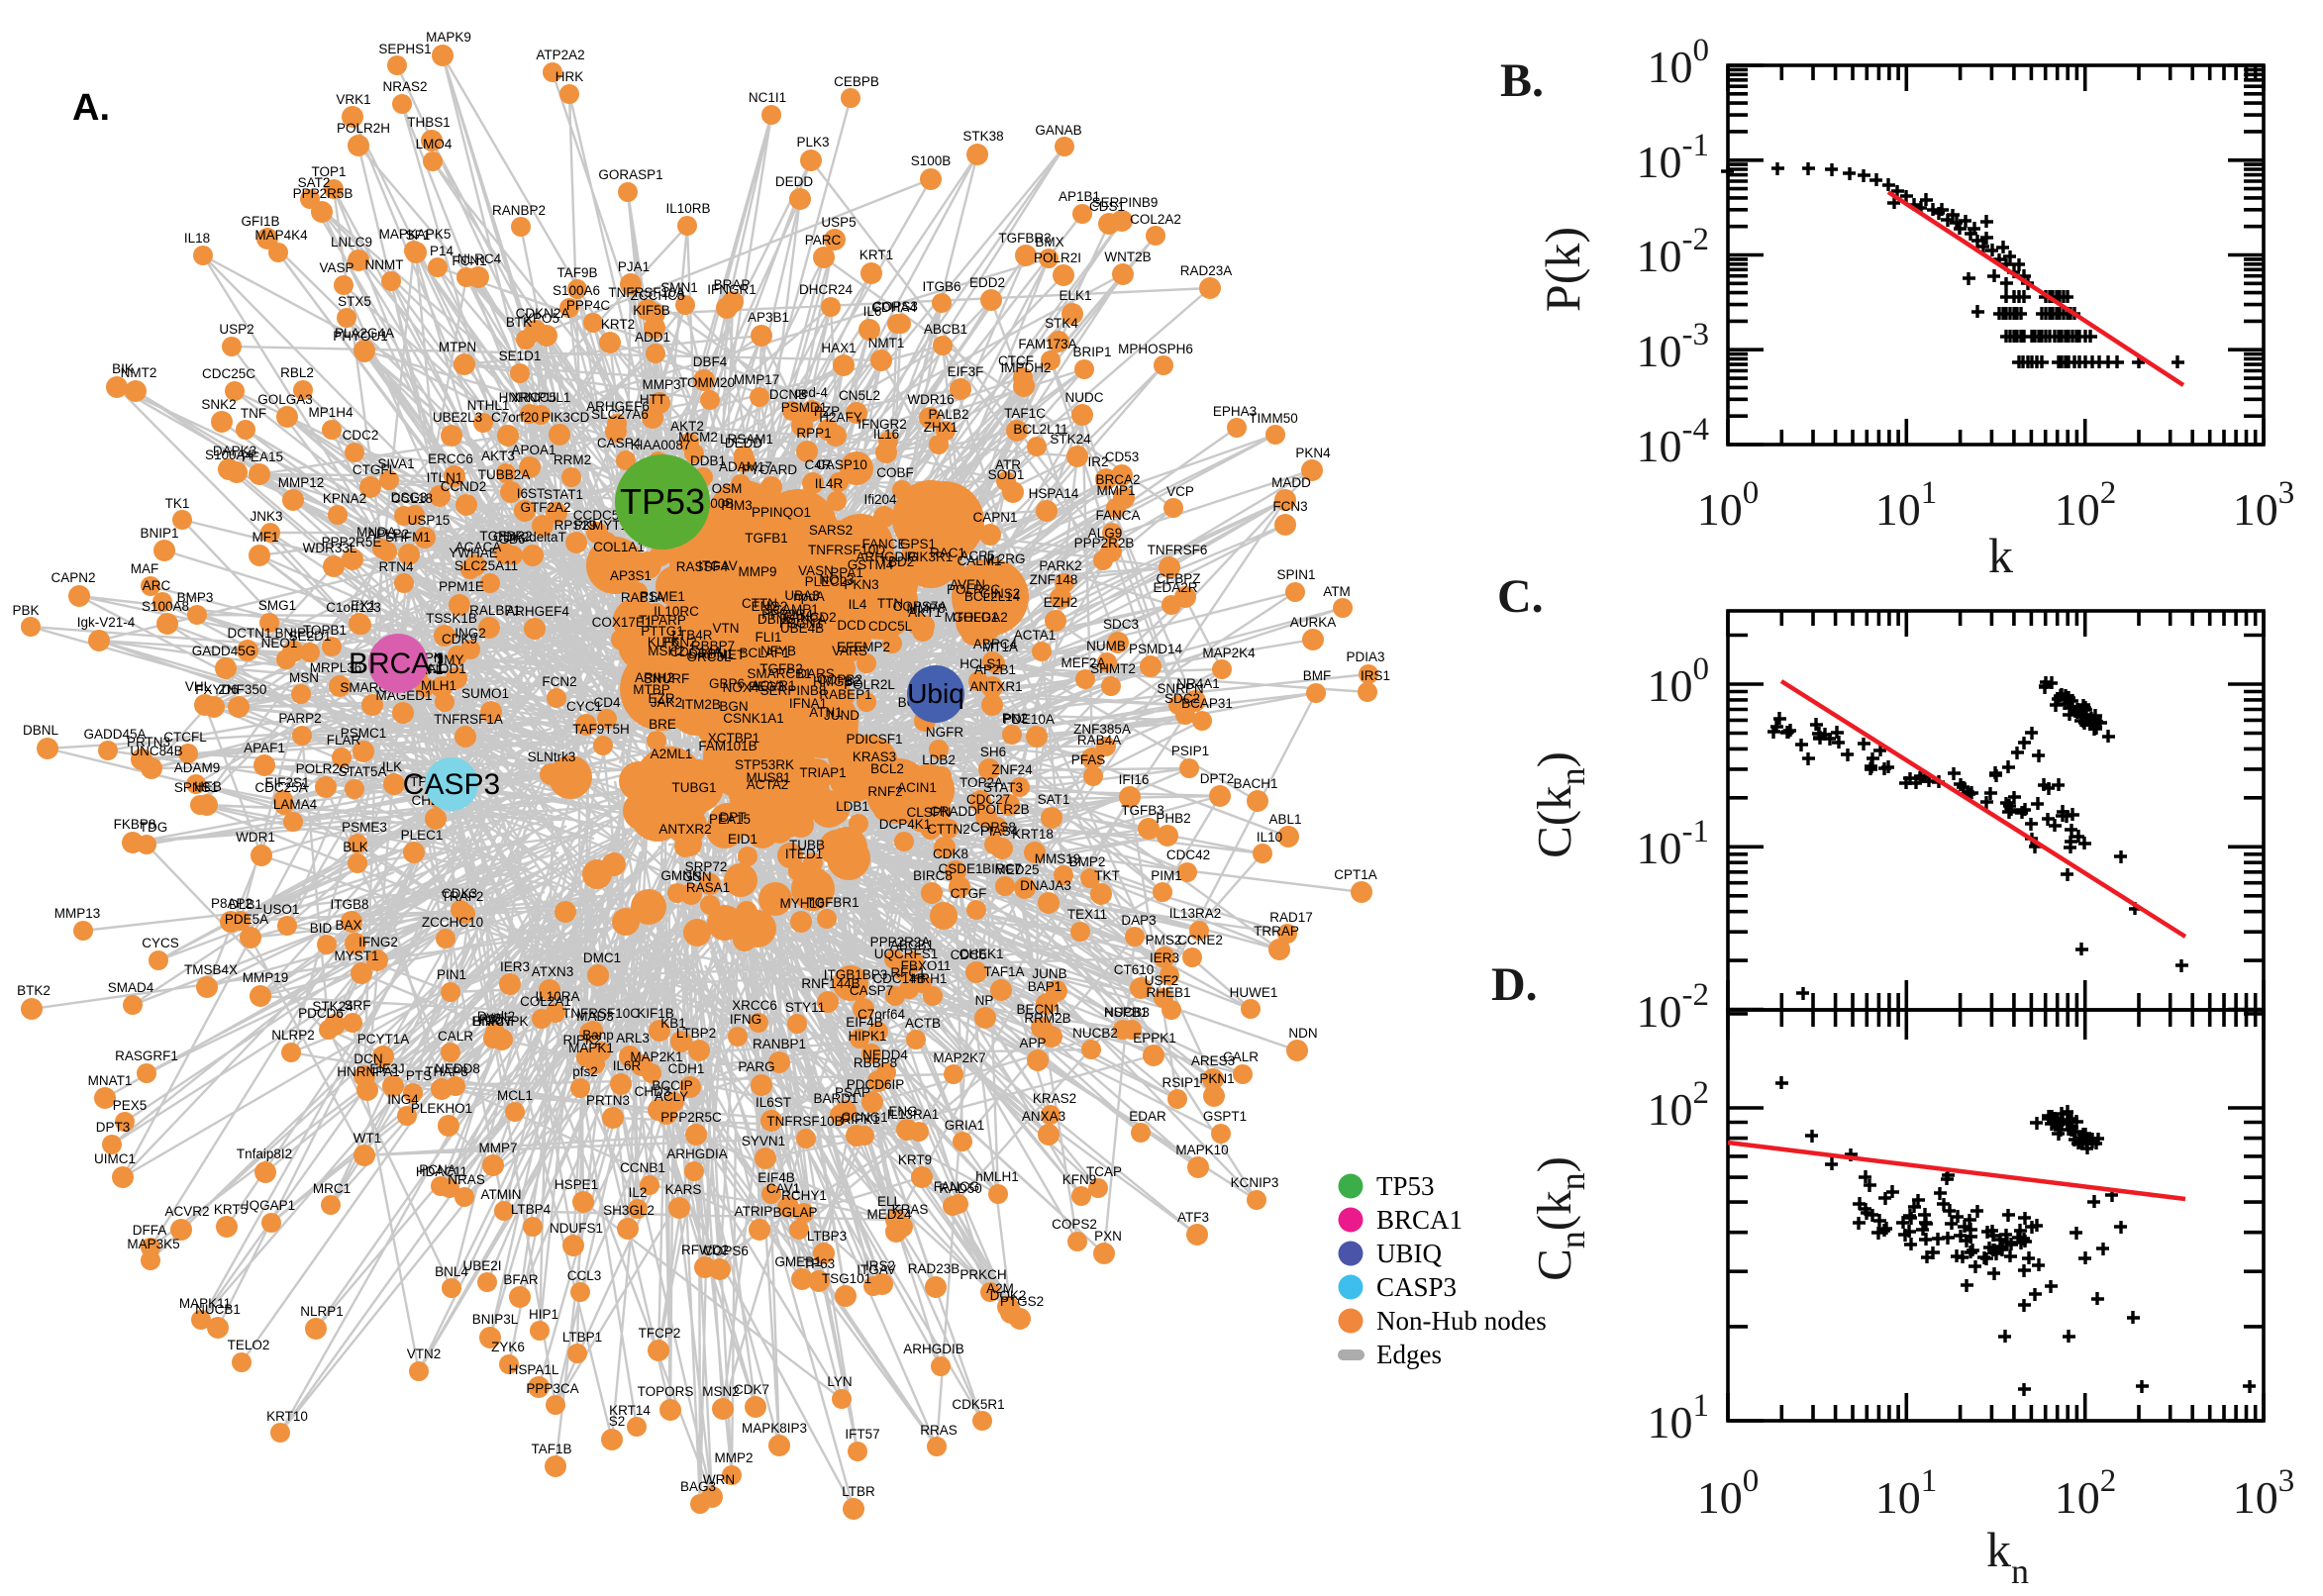 Image resolution: width=2323 pixels, height=1596 pixels. I want to click on svg-text: RRAS, so click(939, 1430).